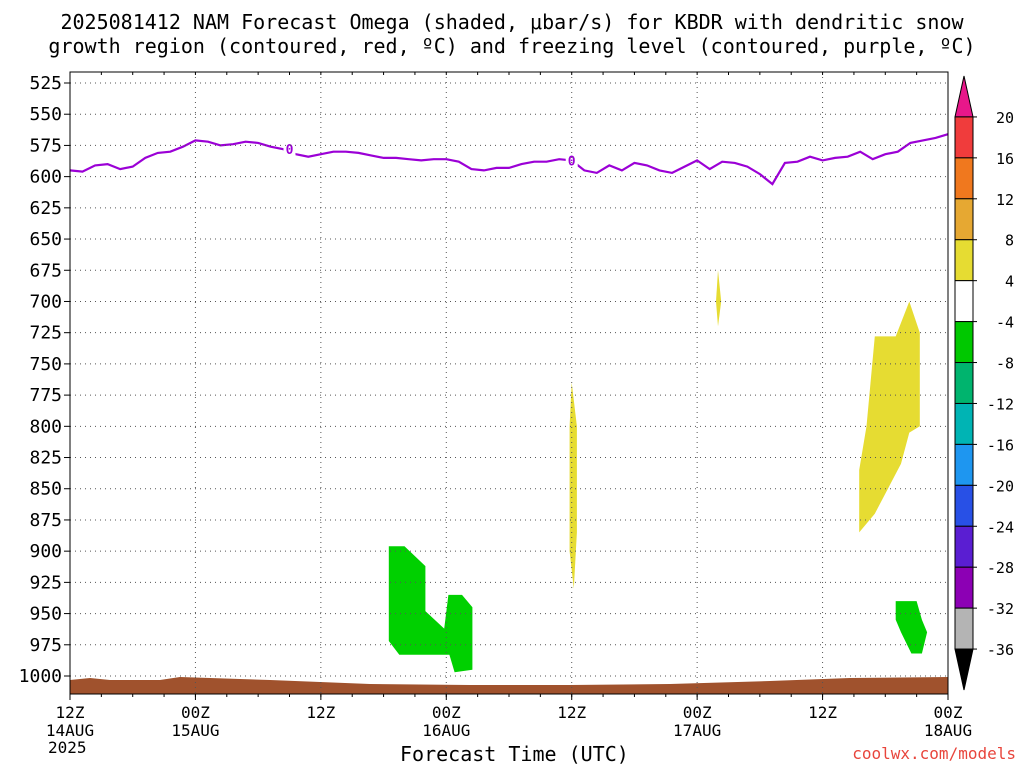 The width and height of the screenshot is (1024, 768). Describe the element at coordinates (45, 426) in the screenshot. I see `y-tick-label-800: 800` at that location.